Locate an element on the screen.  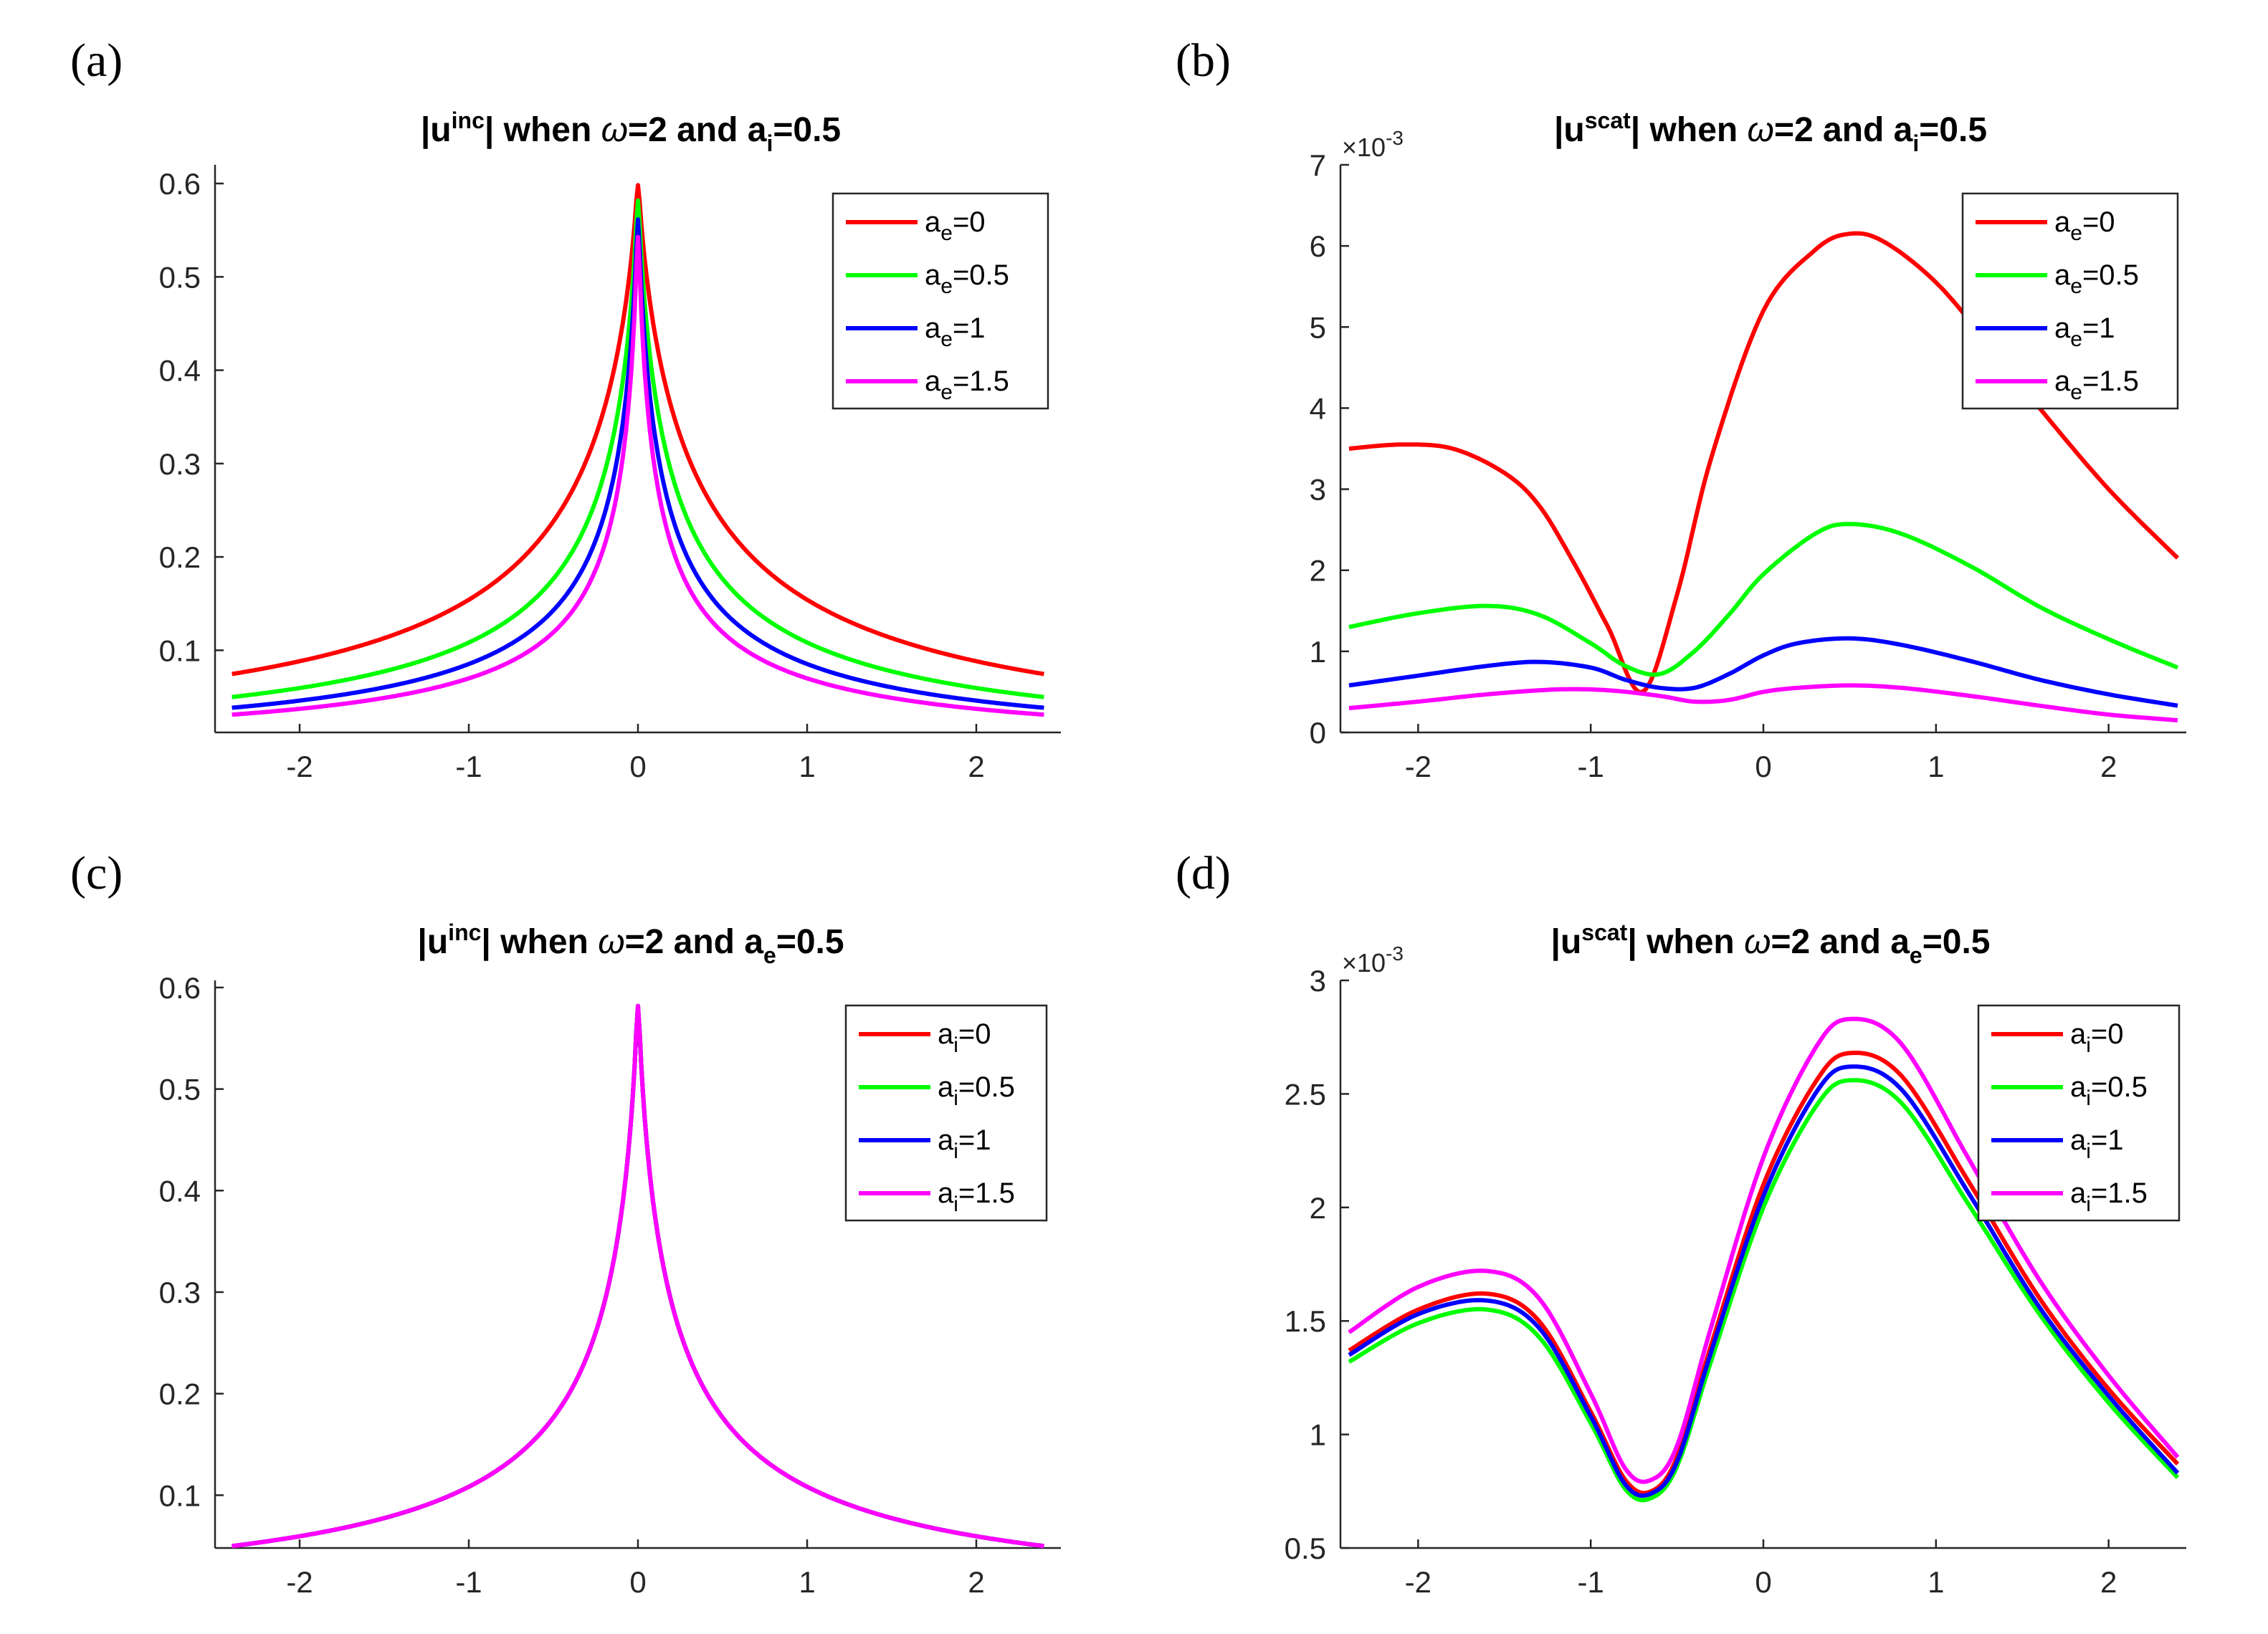
y-tick-label: 0.1 is located at coordinates (180, 1495).